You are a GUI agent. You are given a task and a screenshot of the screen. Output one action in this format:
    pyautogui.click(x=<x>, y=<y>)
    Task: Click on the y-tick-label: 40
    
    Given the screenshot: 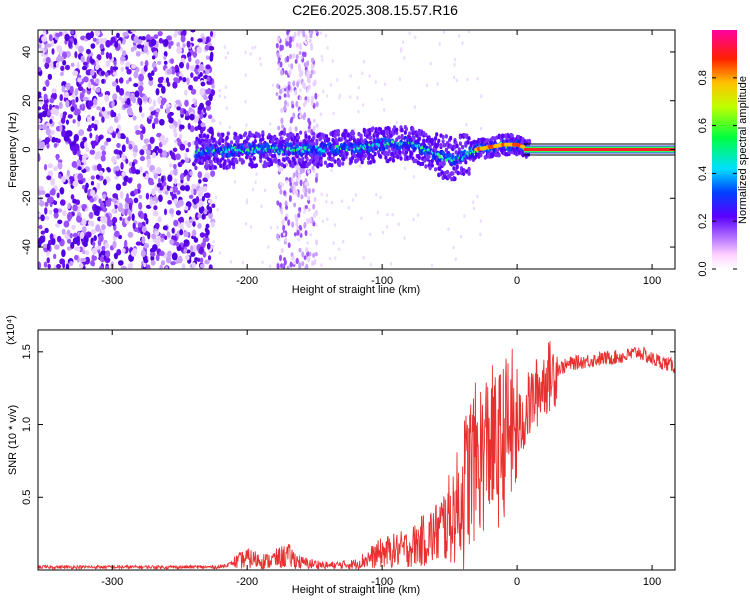 What is the action you would take?
    pyautogui.click(x=27, y=52)
    